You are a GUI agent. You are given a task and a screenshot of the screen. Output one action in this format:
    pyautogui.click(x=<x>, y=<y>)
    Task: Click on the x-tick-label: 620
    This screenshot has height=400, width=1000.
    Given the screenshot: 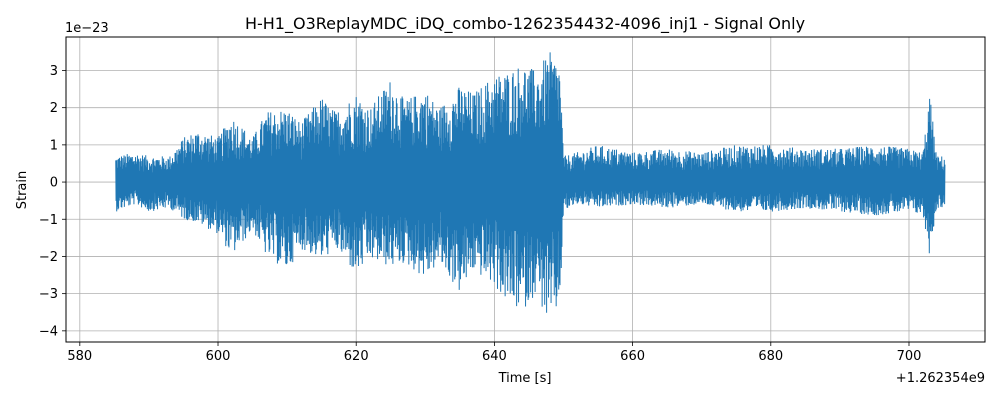 What is the action you would take?
    pyautogui.click(x=356, y=356)
    